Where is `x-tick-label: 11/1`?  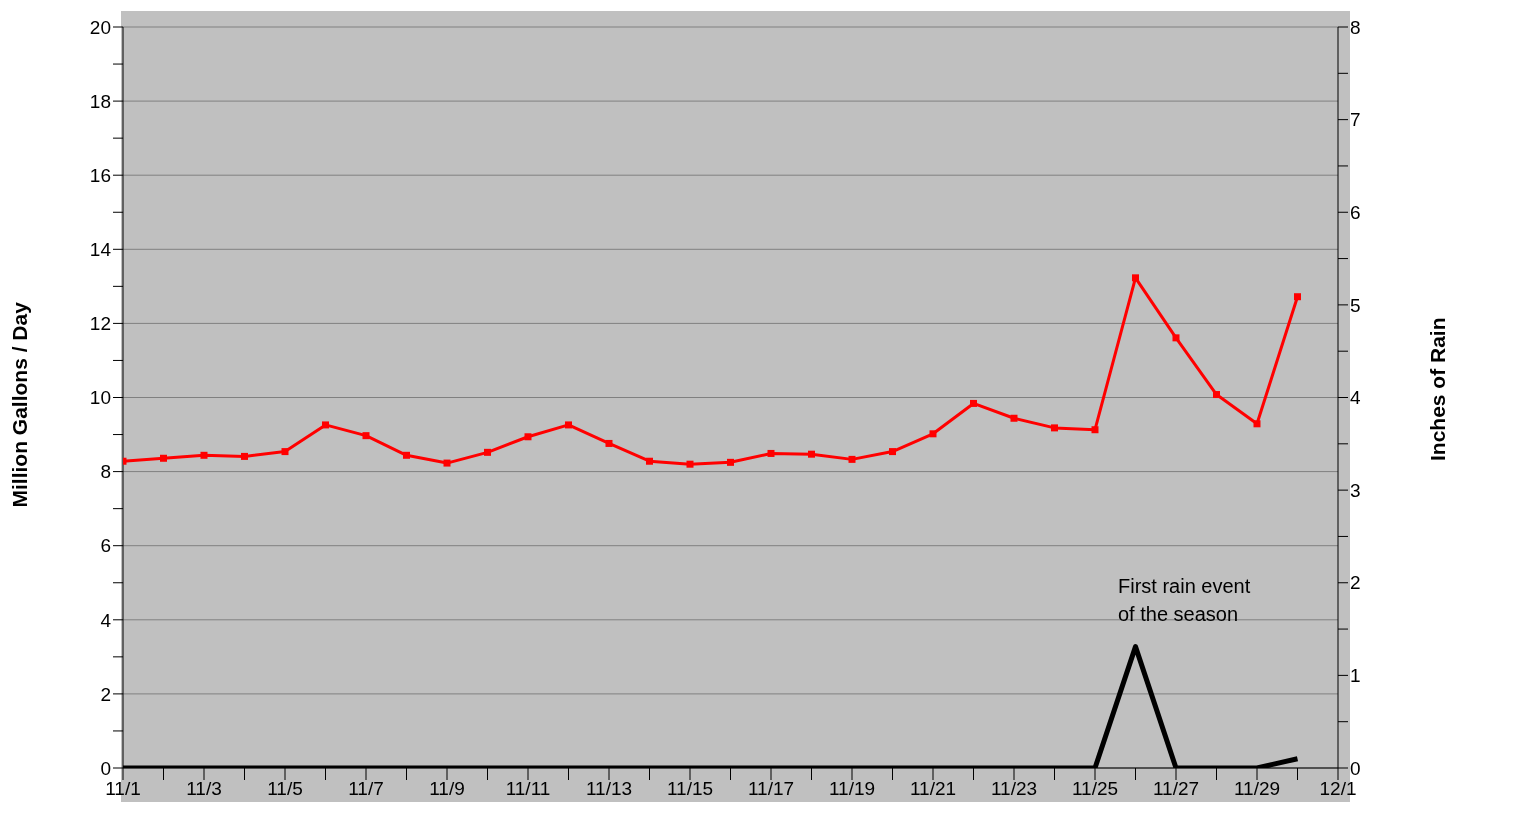
x-tick-label: 11/1 is located at coordinates (123, 789).